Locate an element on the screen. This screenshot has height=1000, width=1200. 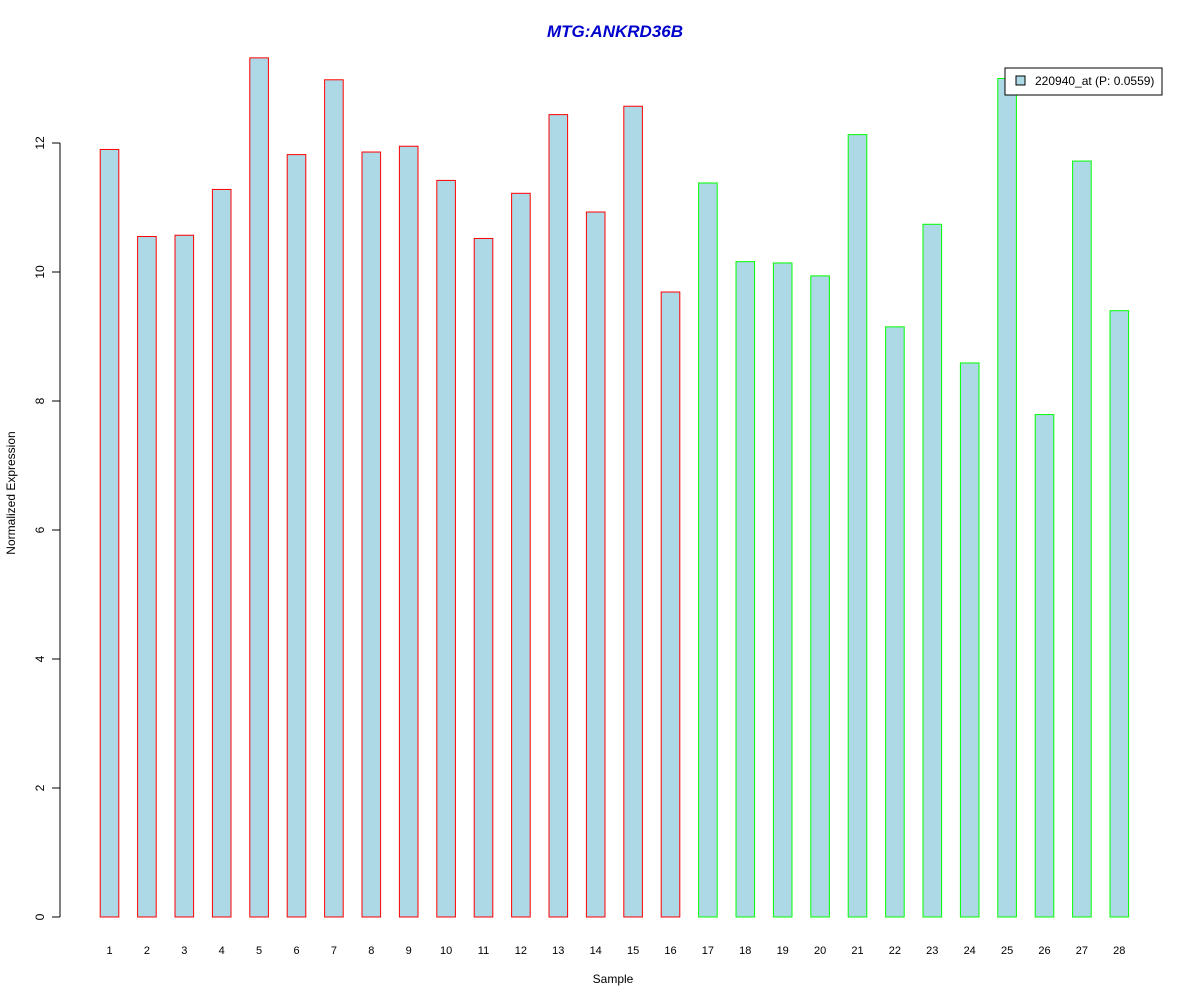
y-tick-label: 4 is located at coordinates (40, 658).